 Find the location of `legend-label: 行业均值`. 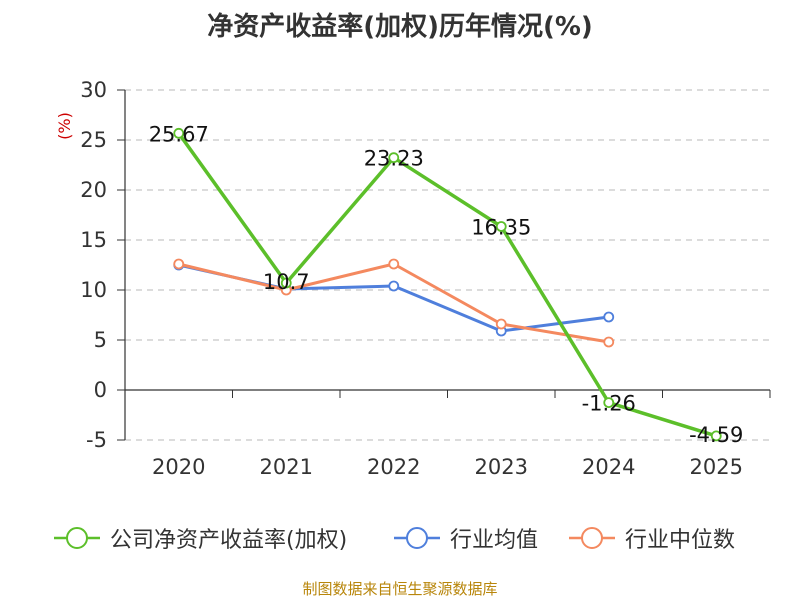

legend-label: 行业均值 is located at coordinates (494, 540).